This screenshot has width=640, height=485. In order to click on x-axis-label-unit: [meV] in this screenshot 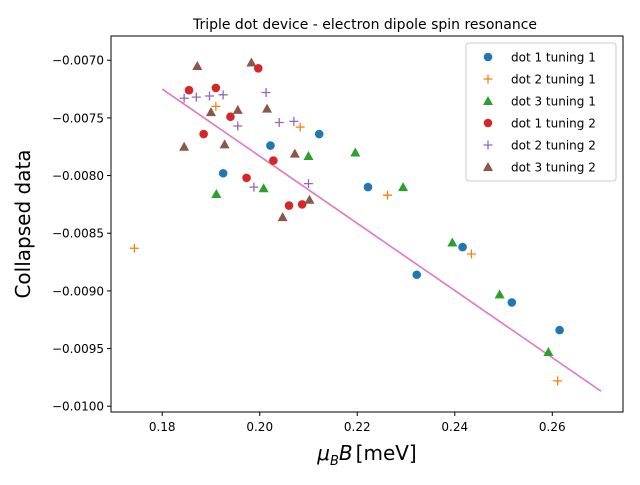, I will do `click(386, 453)`.